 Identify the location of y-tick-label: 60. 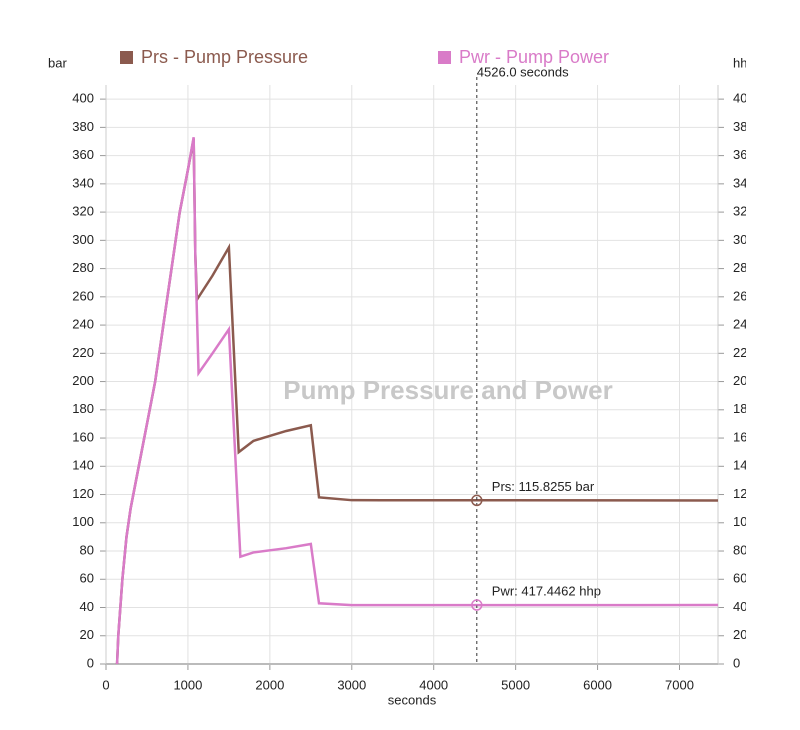
(87, 578).